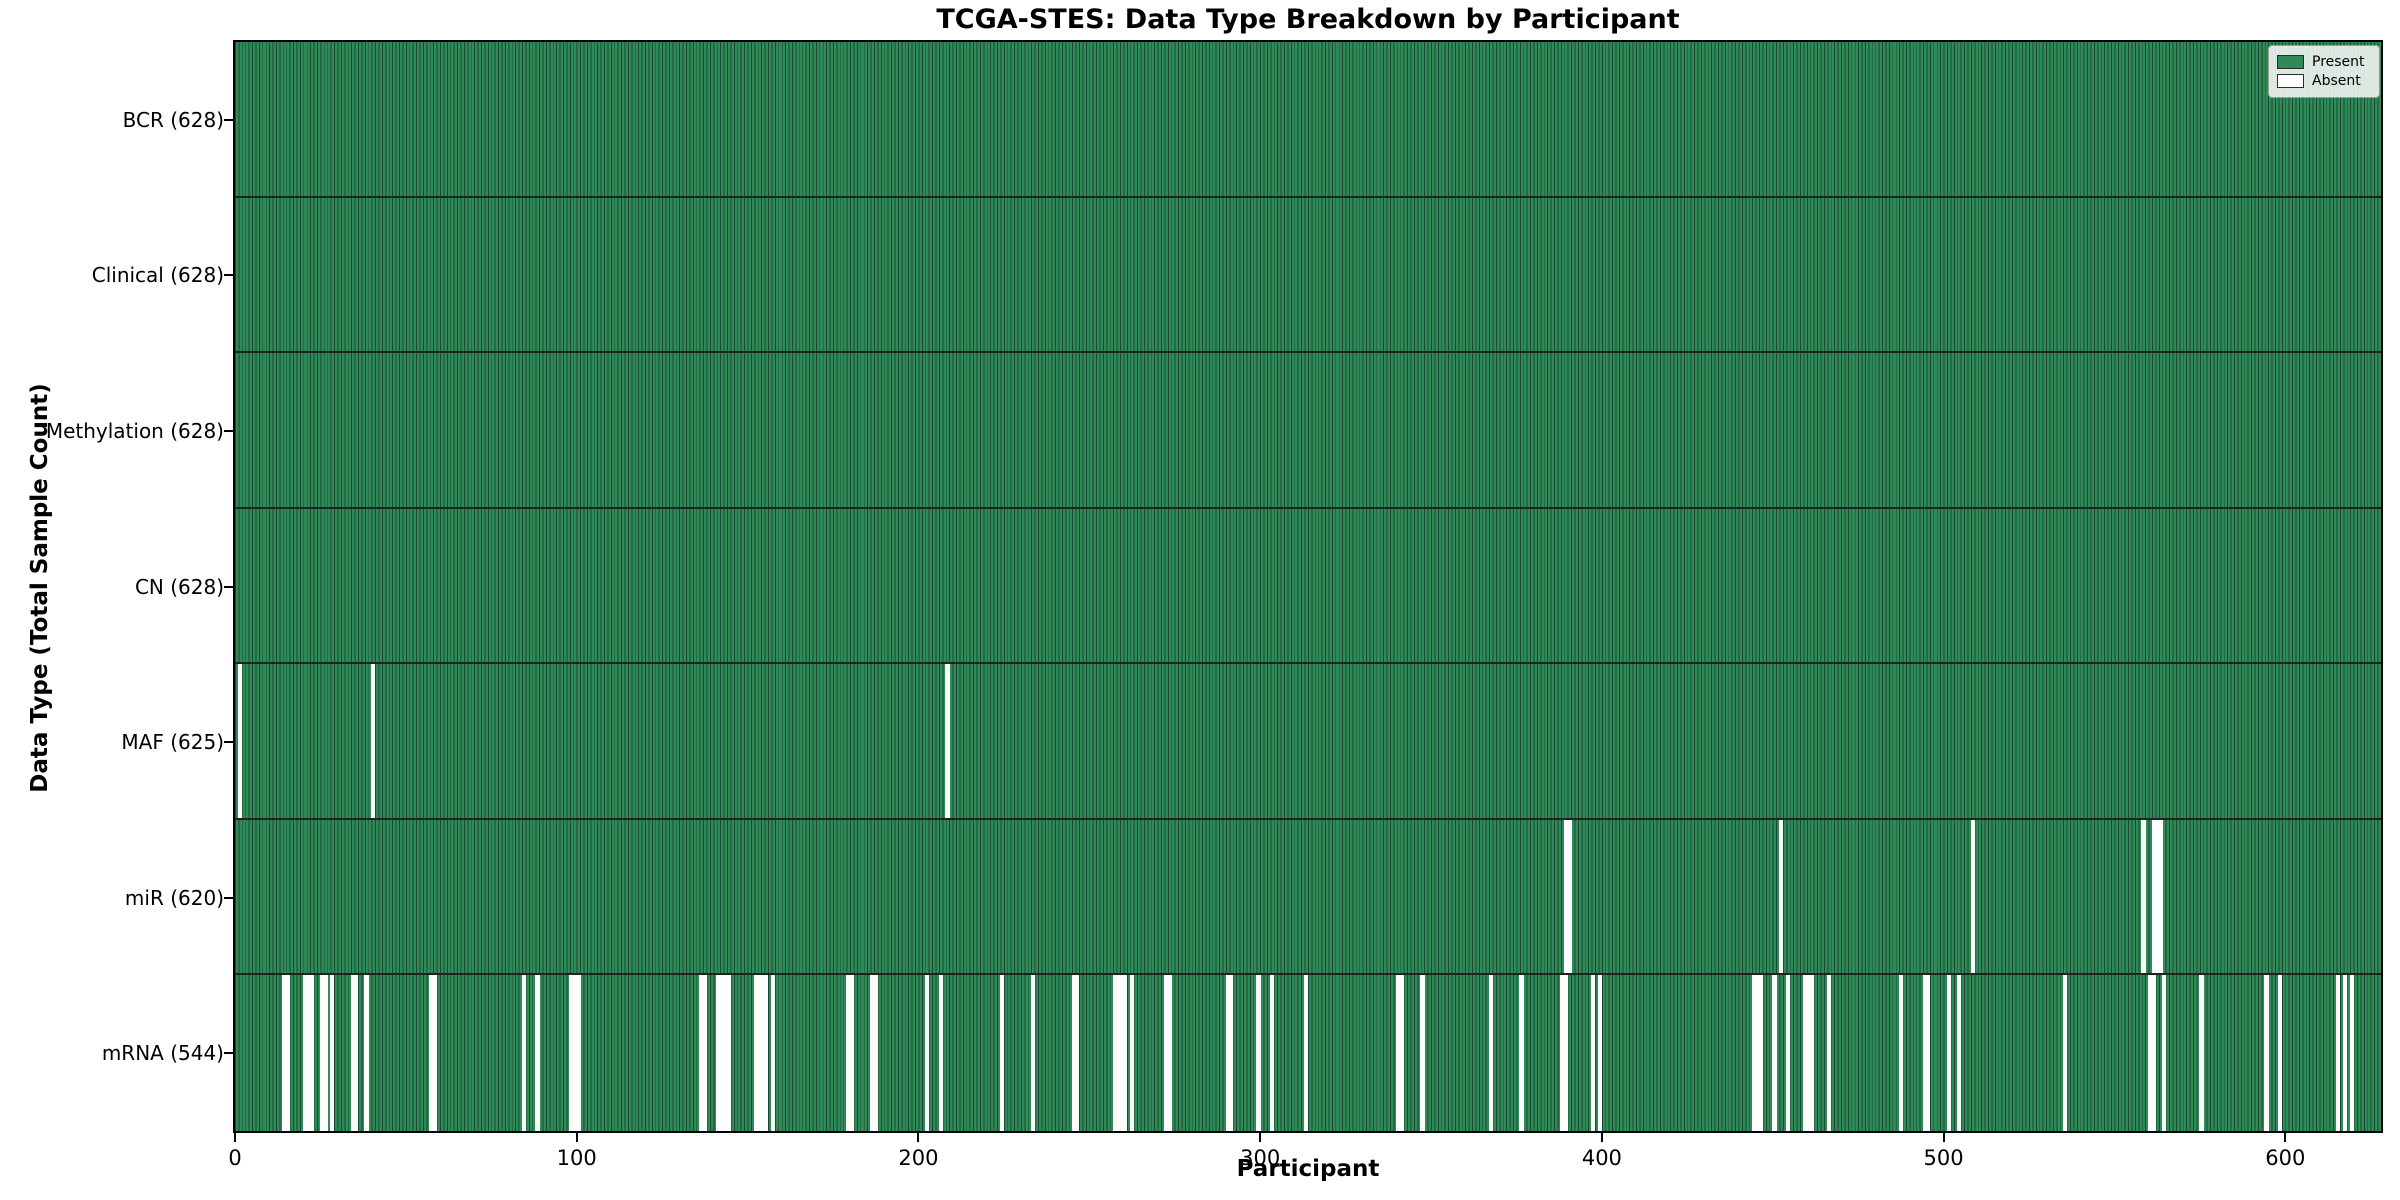  Describe the element at coordinates (134, 430) in the screenshot. I see `y-tick-label: Methylation (628)` at that location.